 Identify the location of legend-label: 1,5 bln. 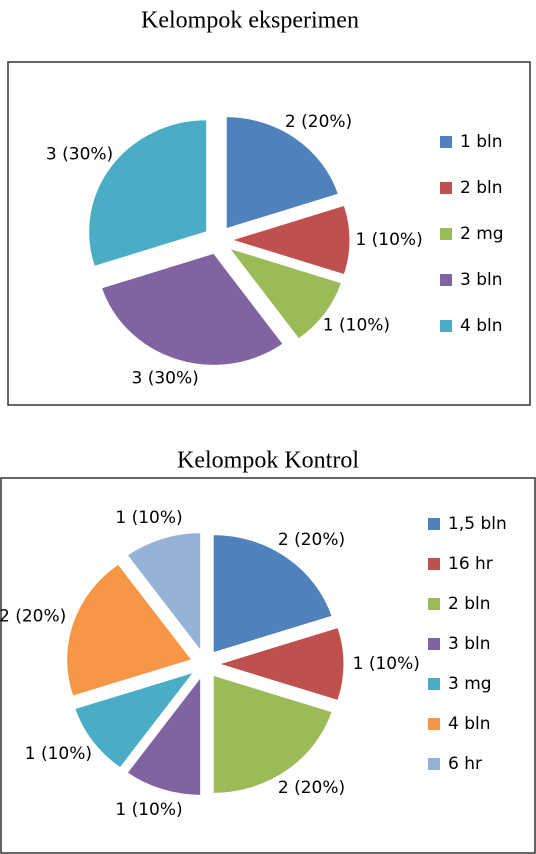
(477, 524).